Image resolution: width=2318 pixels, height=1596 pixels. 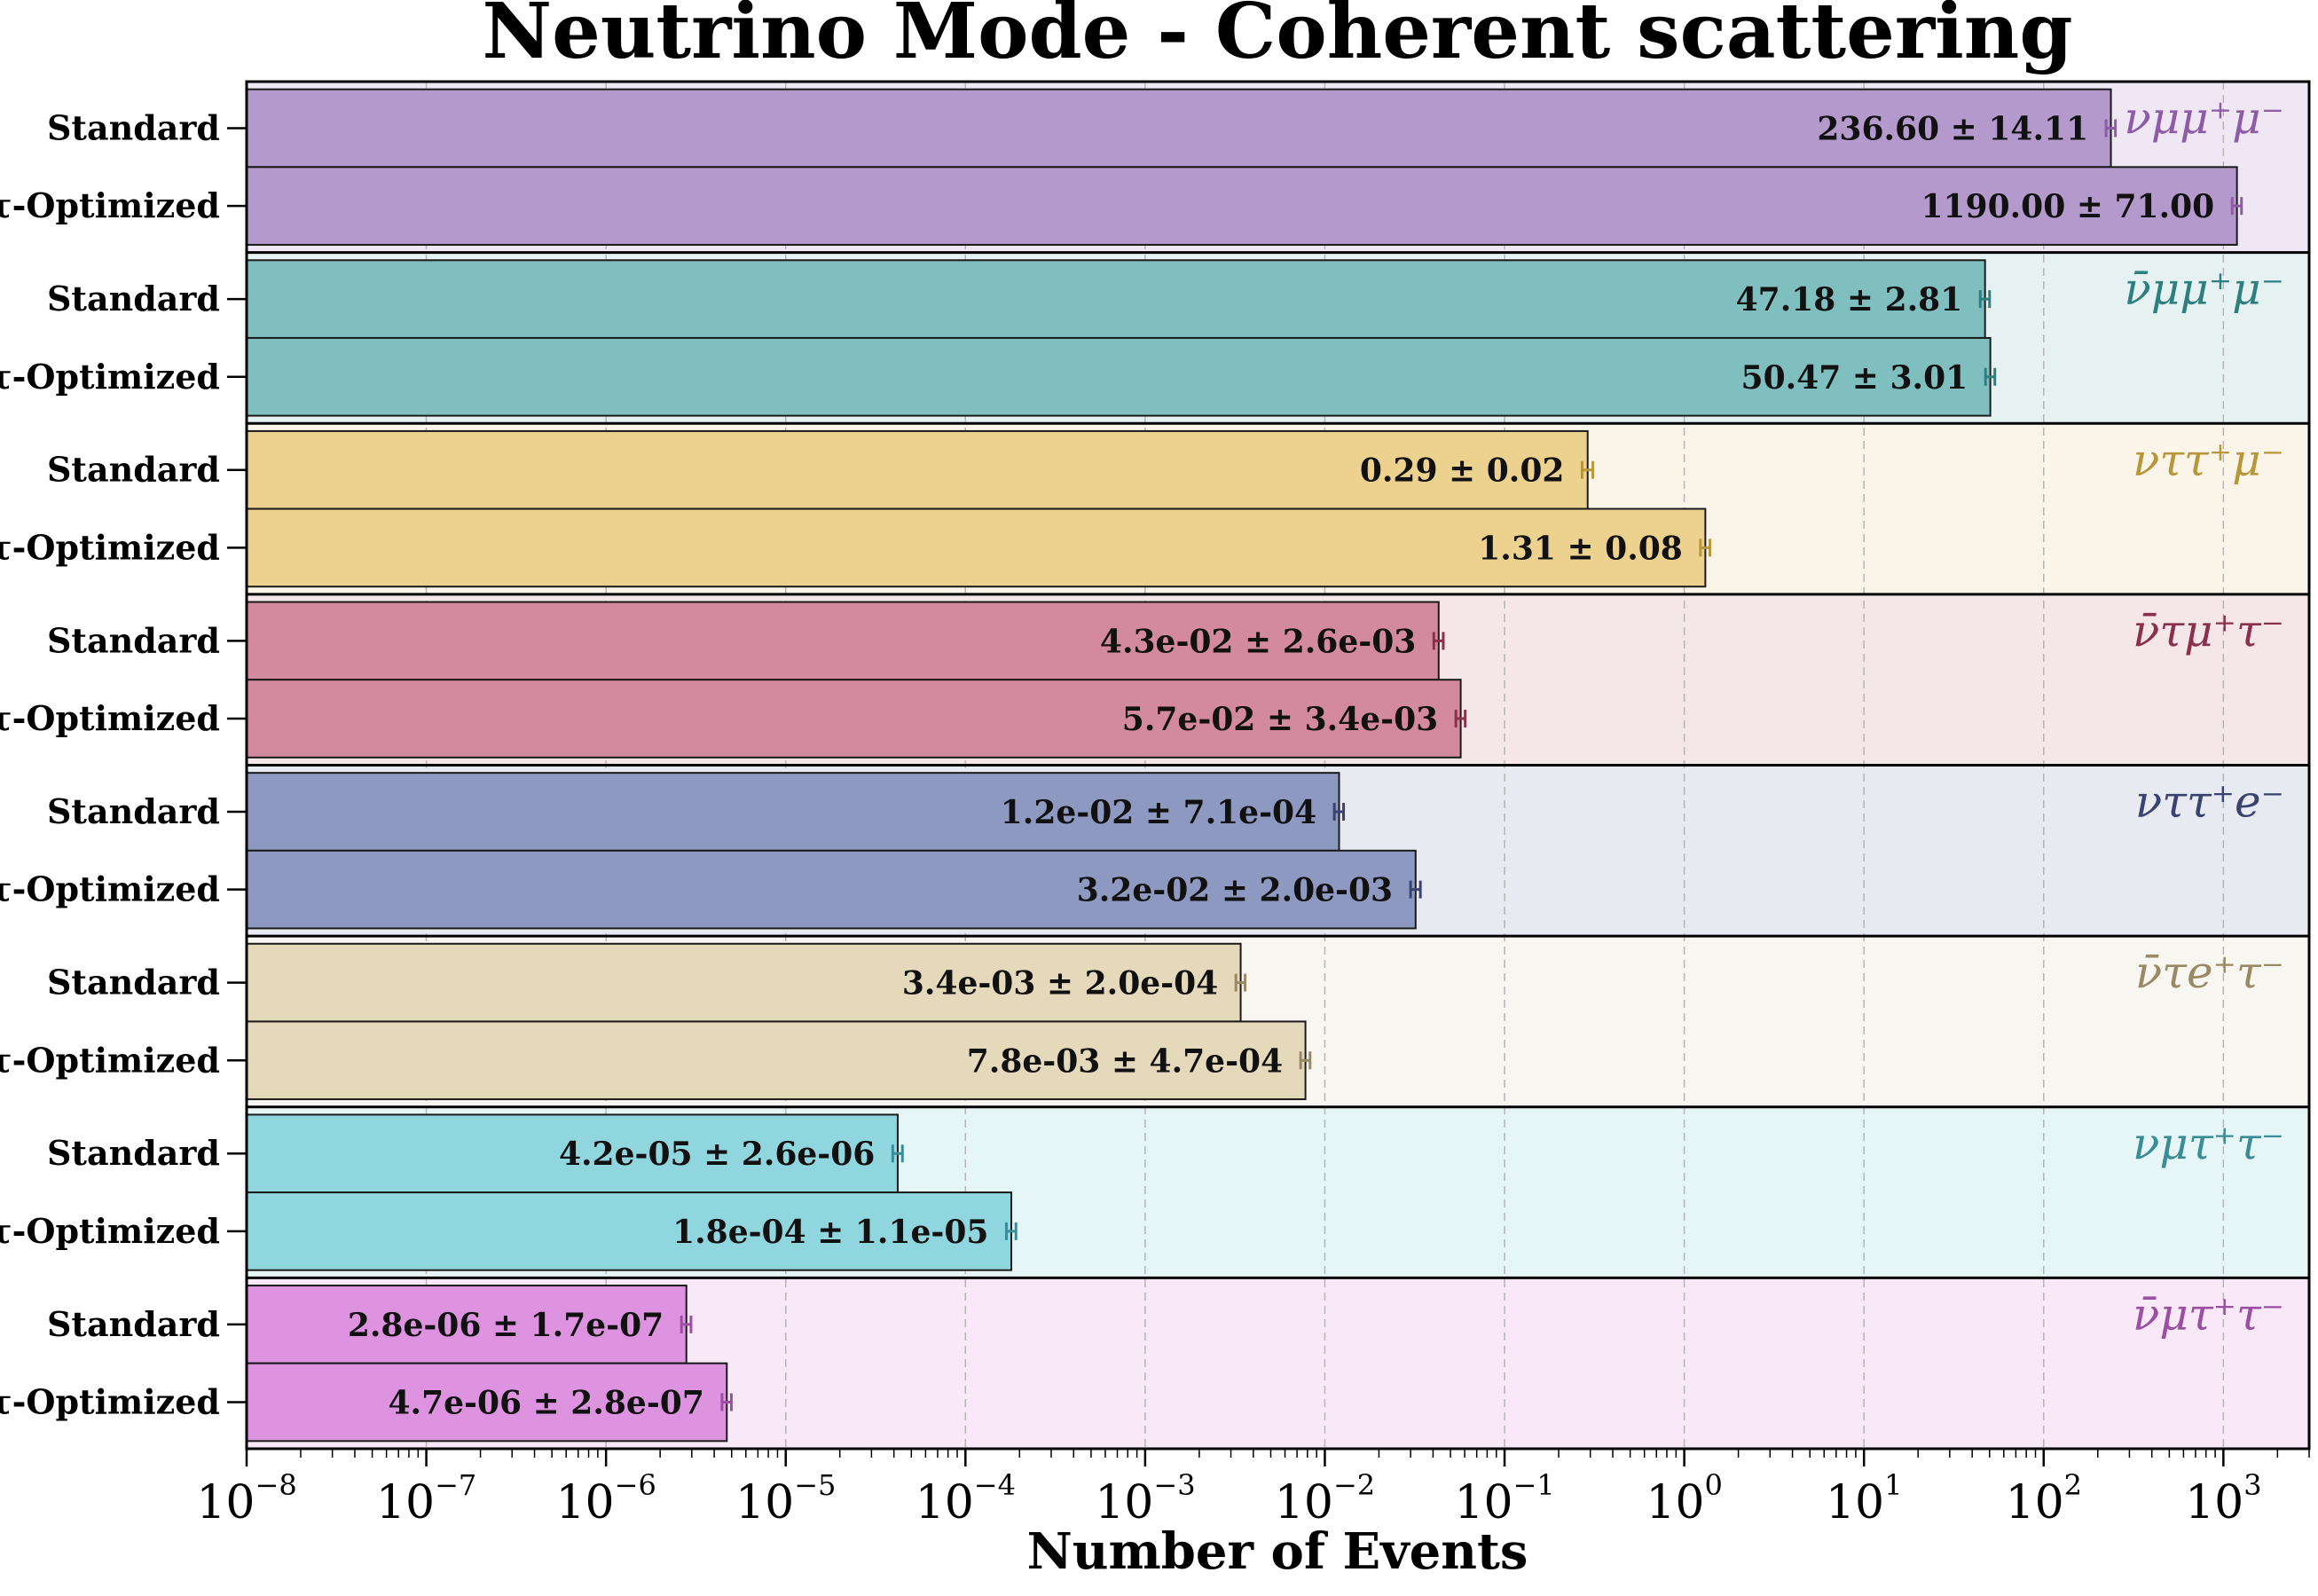 I want to click on bar-value-label: 1.2e-02 ± 7.1e-04, so click(x=1158, y=812).